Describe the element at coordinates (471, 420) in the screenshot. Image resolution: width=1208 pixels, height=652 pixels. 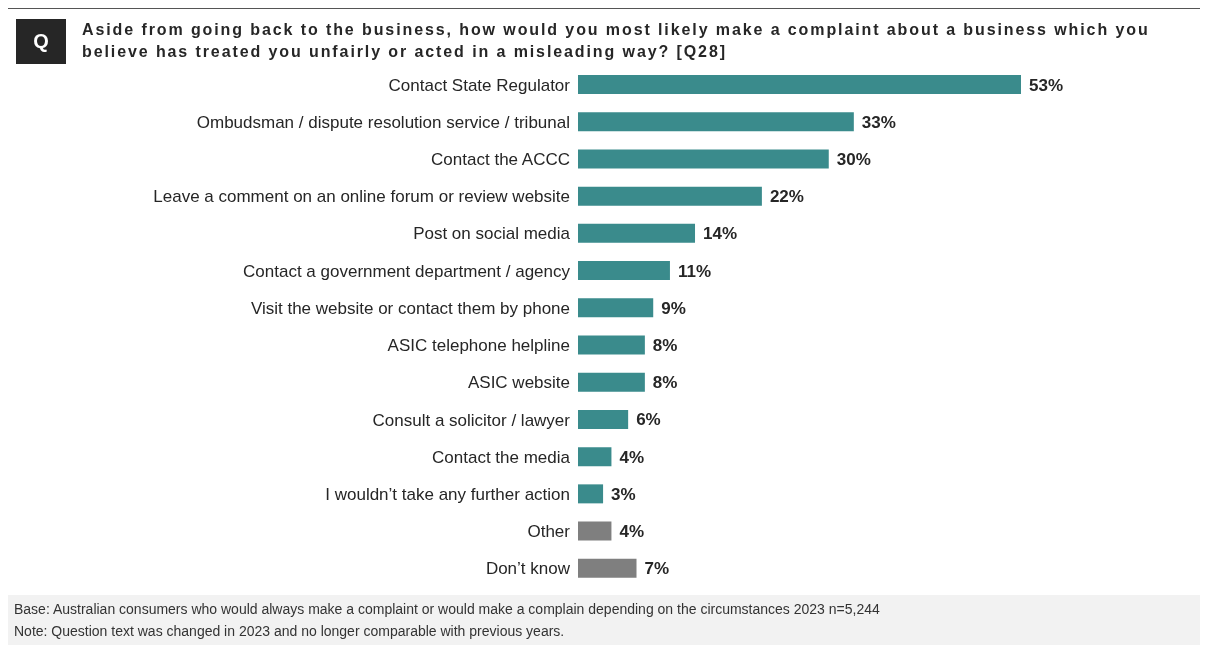
I see `y-tick-label: Consult a solicitor / lawyer` at that location.